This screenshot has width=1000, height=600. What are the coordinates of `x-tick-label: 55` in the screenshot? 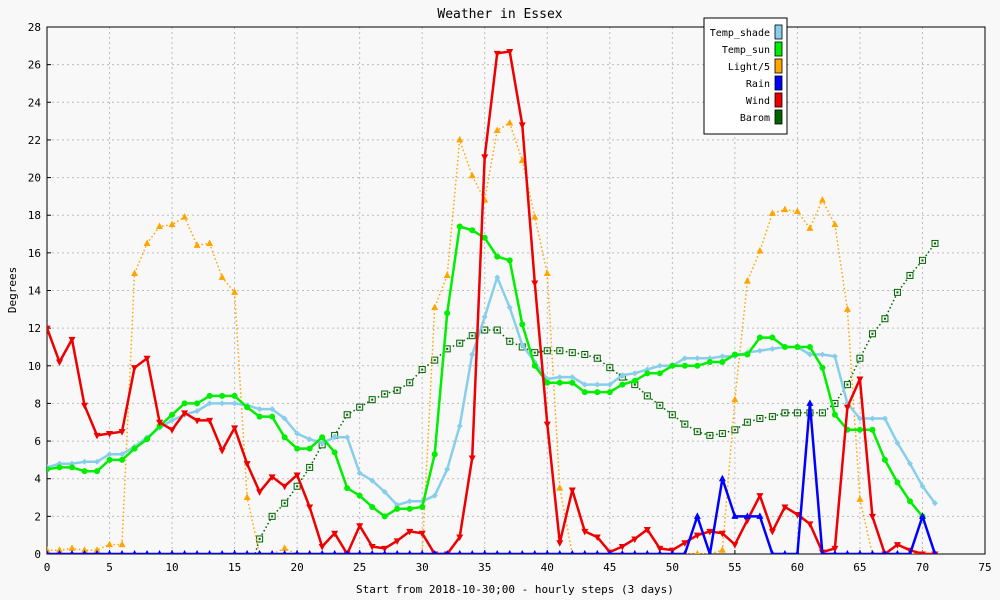 It's located at (734, 567).